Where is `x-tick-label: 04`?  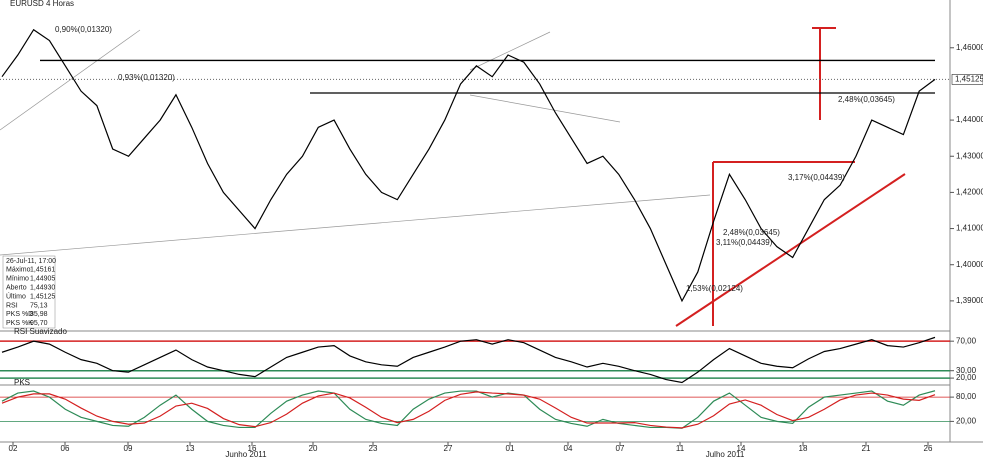
x-tick-label: 04 is located at coordinates (568, 448).